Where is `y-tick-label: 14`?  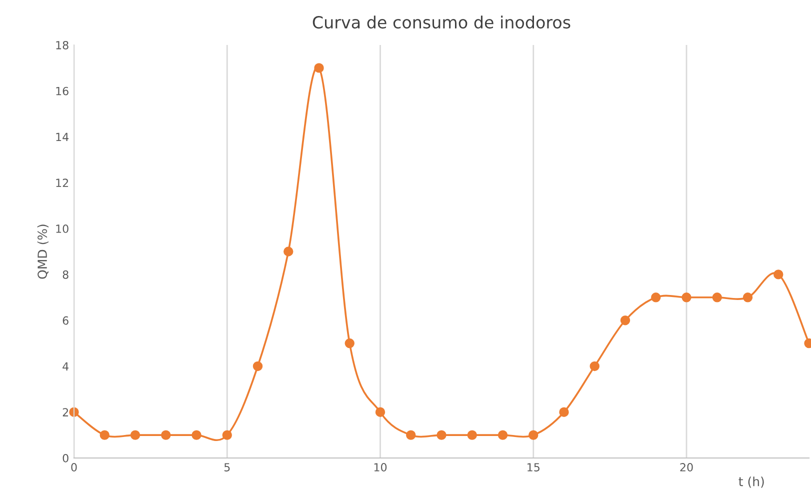 y-tick-label: 14 is located at coordinates (62, 136).